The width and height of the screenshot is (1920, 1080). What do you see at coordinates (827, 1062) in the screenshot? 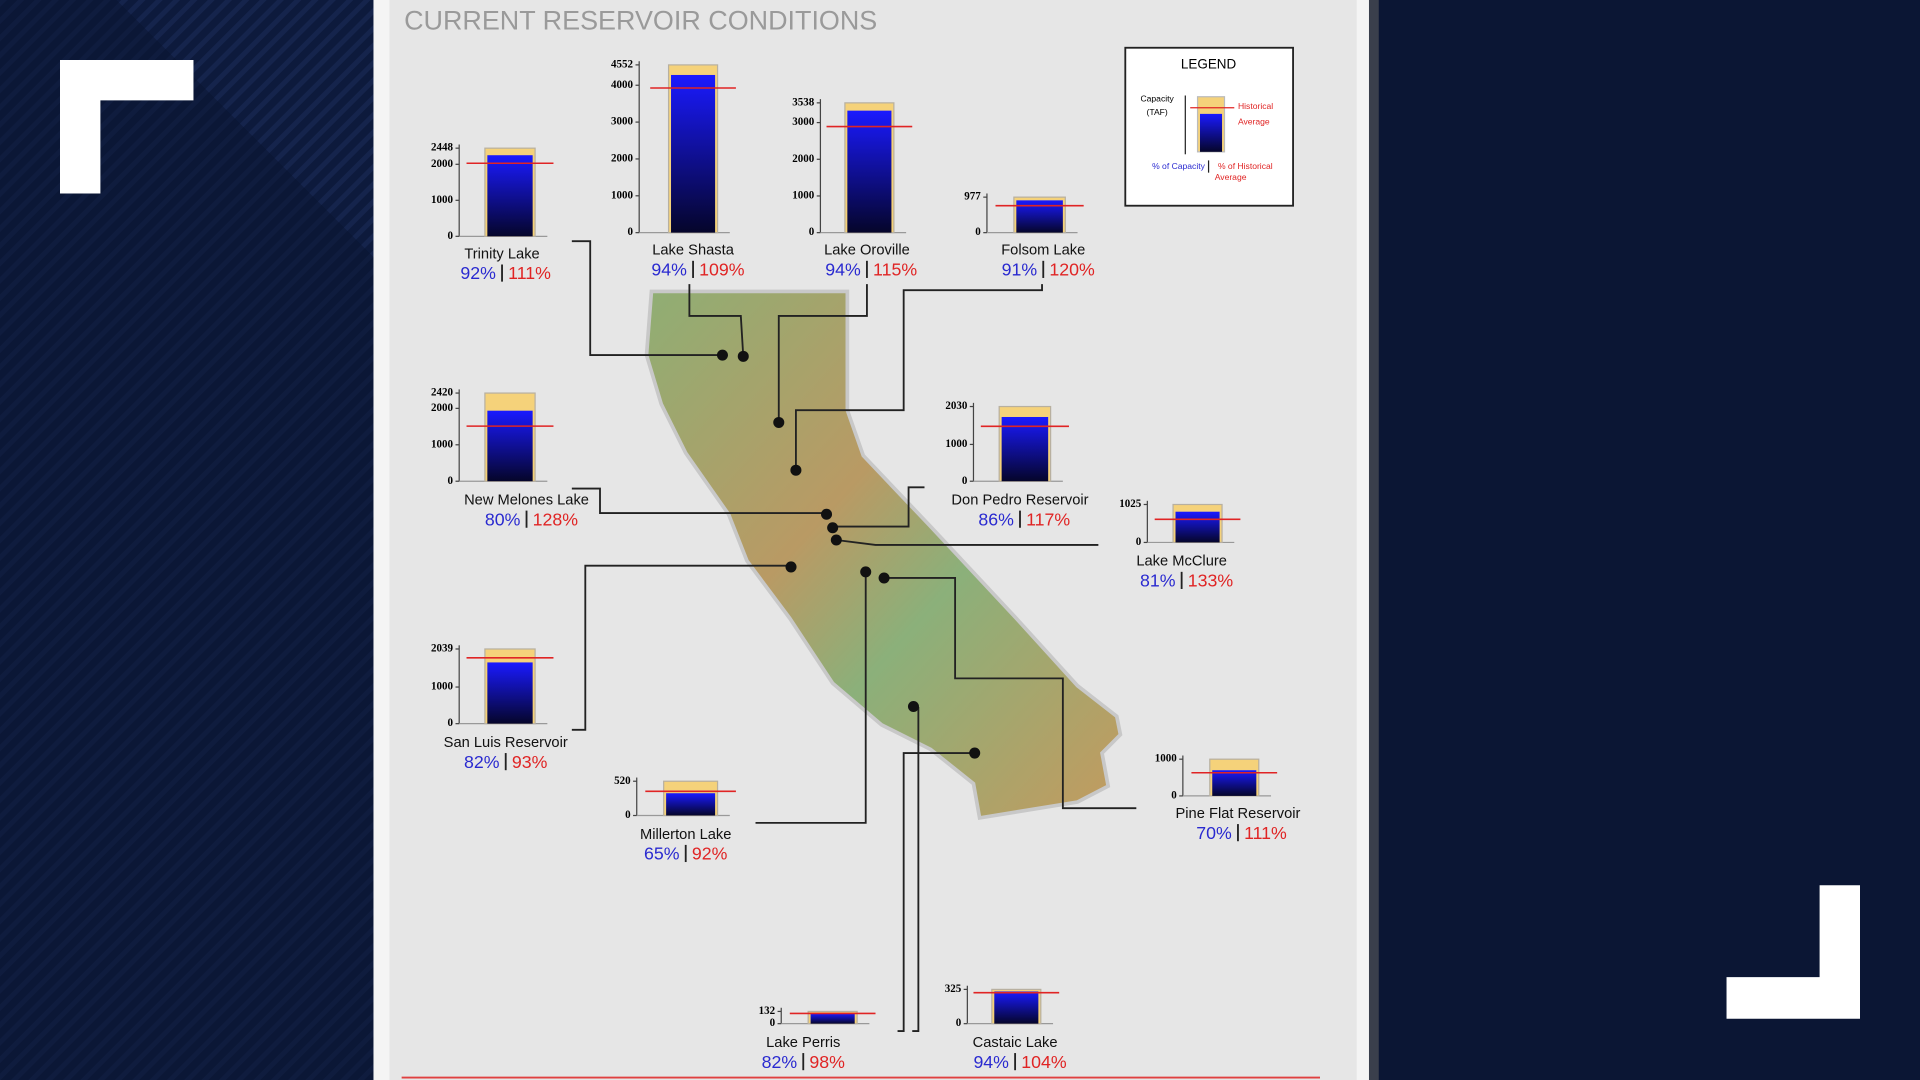
I see `pct-historical: 98%` at bounding box center [827, 1062].